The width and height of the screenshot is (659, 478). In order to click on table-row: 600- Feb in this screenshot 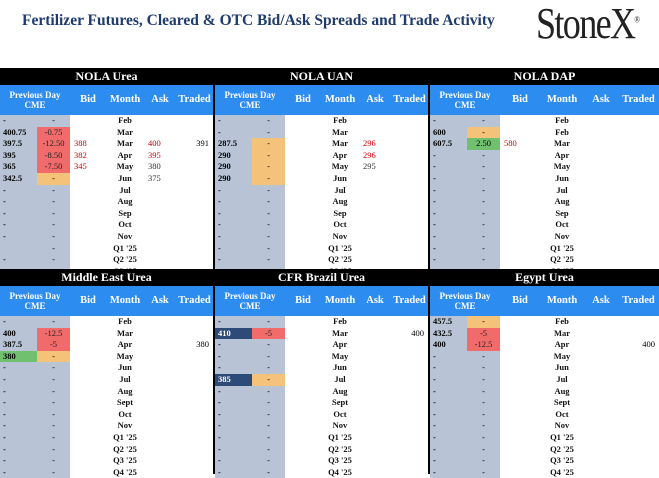, I will do `click(544, 132)`.